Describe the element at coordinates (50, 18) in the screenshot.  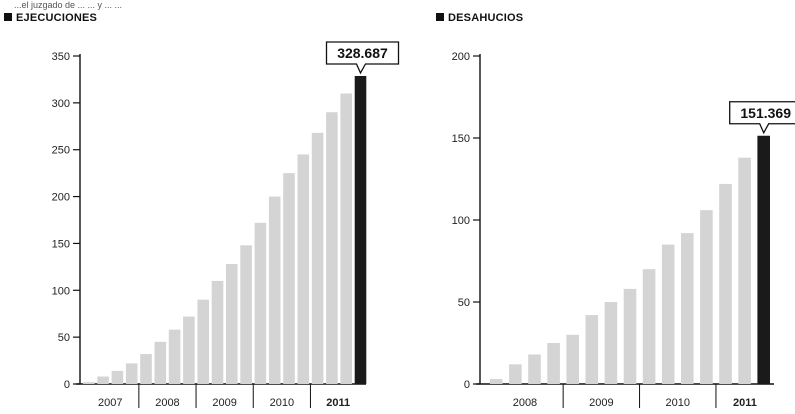
I see `chart-title-ejecuciones: EJECUCIONES` at that location.